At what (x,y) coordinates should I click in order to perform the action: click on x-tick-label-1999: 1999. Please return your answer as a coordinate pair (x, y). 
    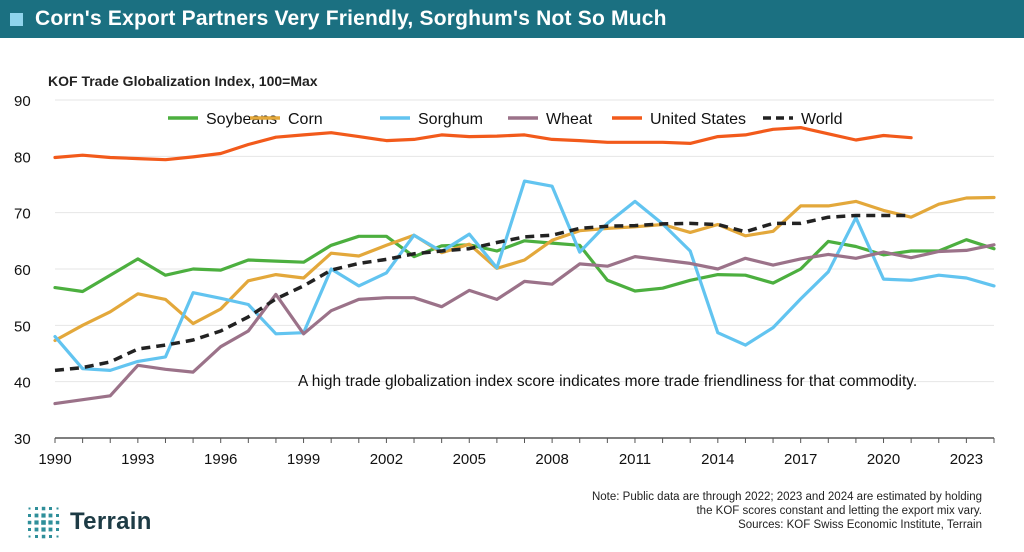
    Looking at the image, I should click on (303, 459).